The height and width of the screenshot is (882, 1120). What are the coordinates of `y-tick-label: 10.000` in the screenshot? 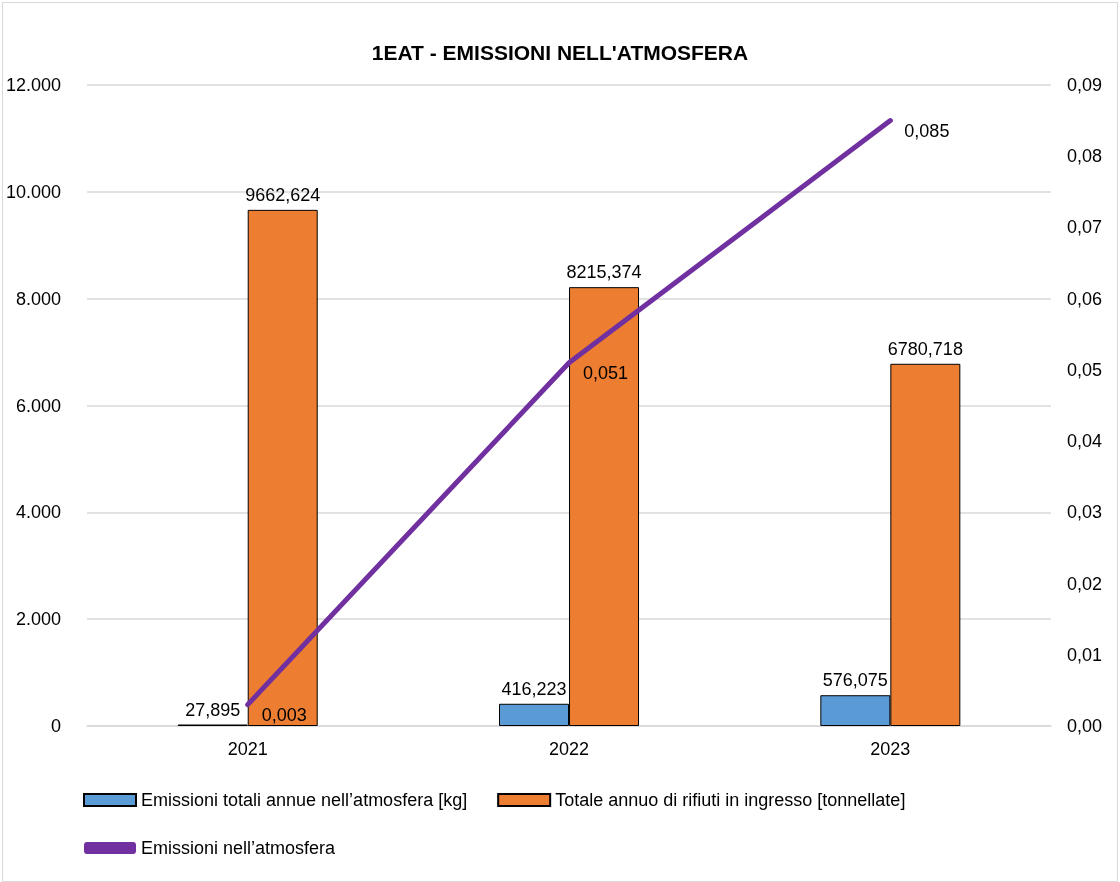 It's located at (33, 191).